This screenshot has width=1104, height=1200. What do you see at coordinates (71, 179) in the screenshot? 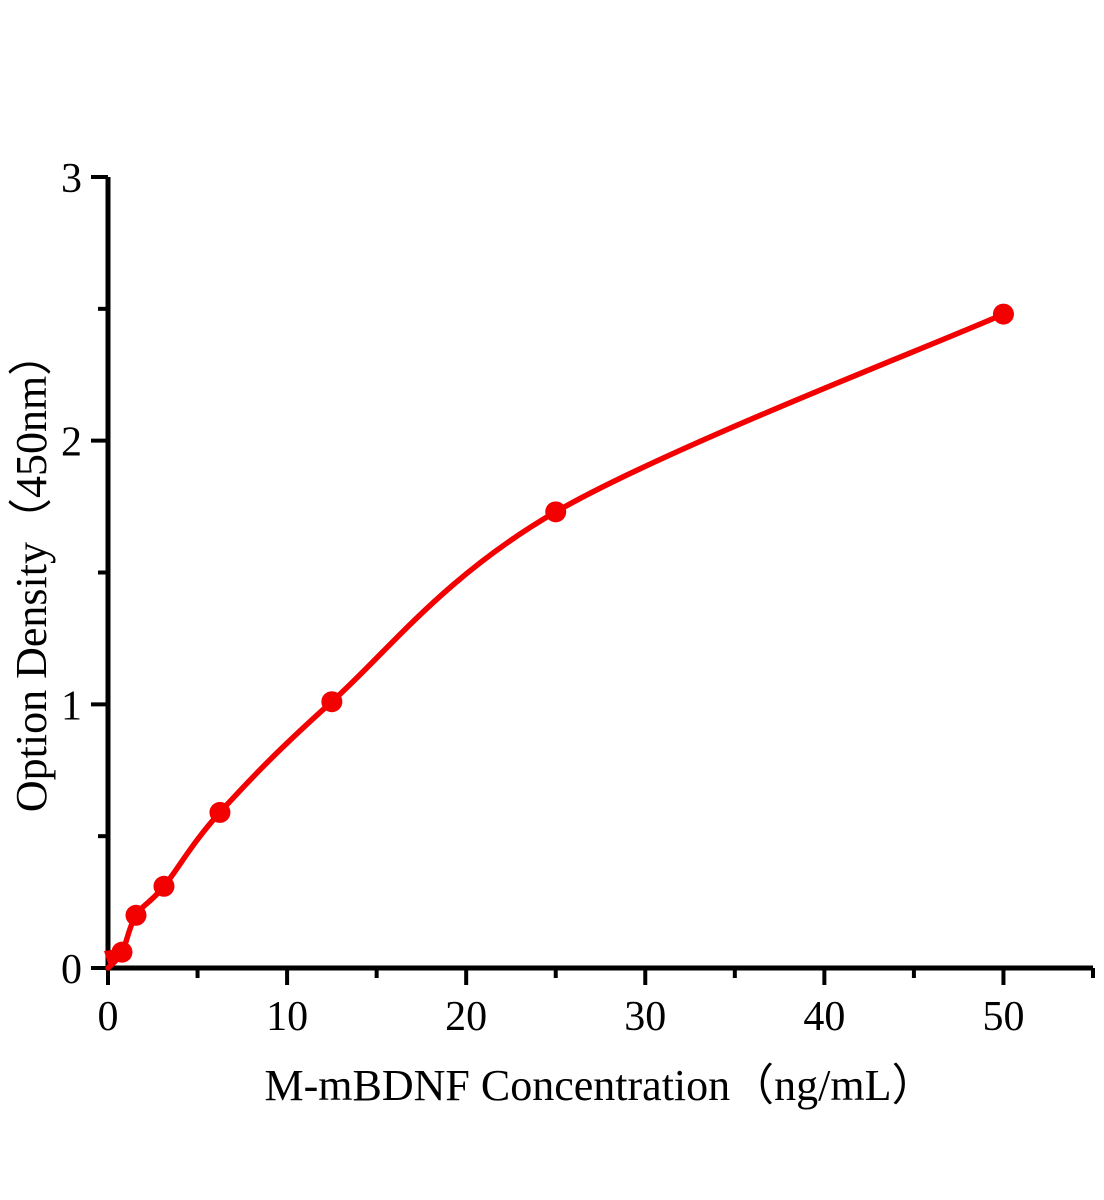
I see `y-tick-label: 3` at bounding box center [71, 179].